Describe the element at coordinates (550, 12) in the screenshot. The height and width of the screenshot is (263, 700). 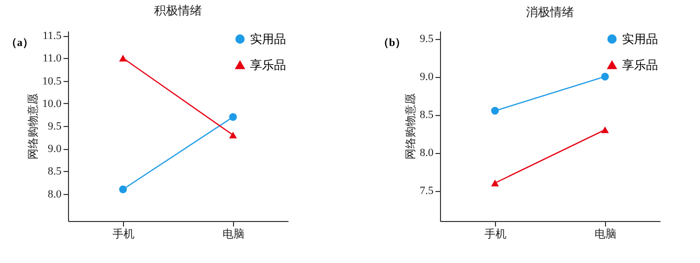
I see `chart-title: 消极情绪` at that location.